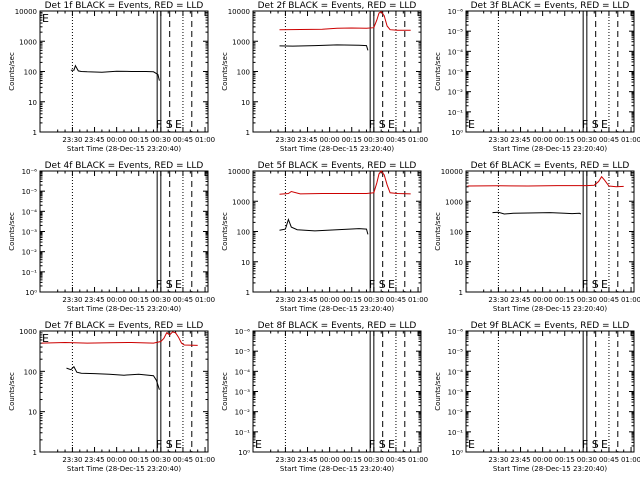 This screenshot has height=480, width=640. What do you see at coordinates (337, 166) in the screenshot?
I see `panel-title: Det 5f BLACK = Events, RED = LLD` at bounding box center [337, 166].